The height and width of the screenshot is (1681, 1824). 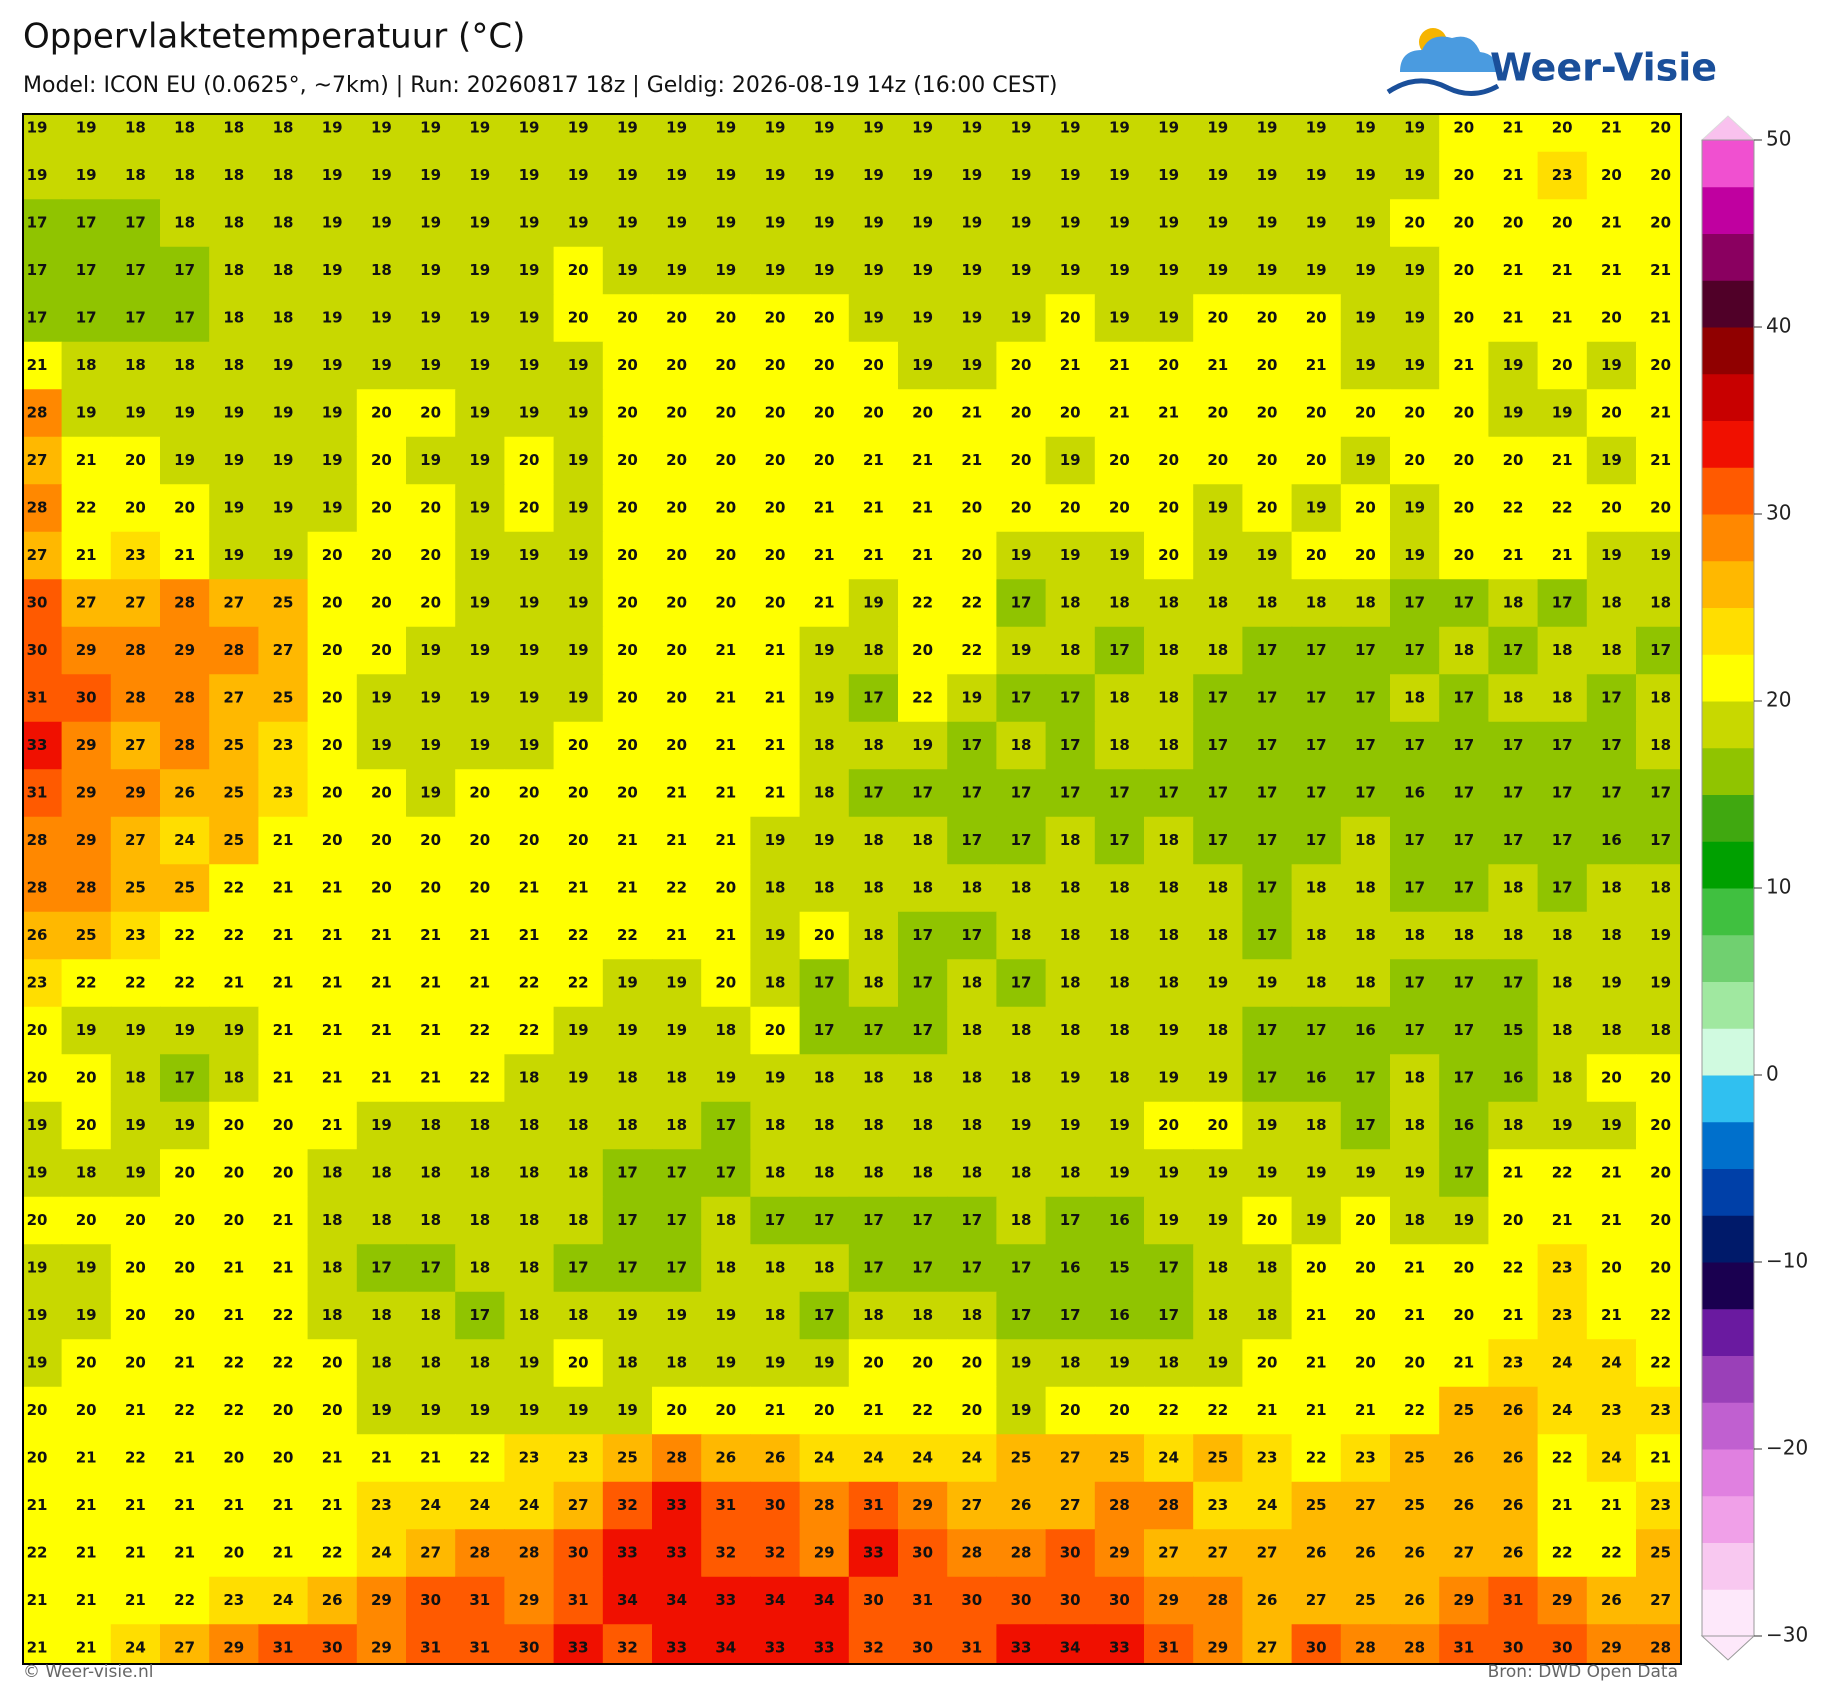 I want to click on cell-label: 30, so click(x=1316, y=1648).